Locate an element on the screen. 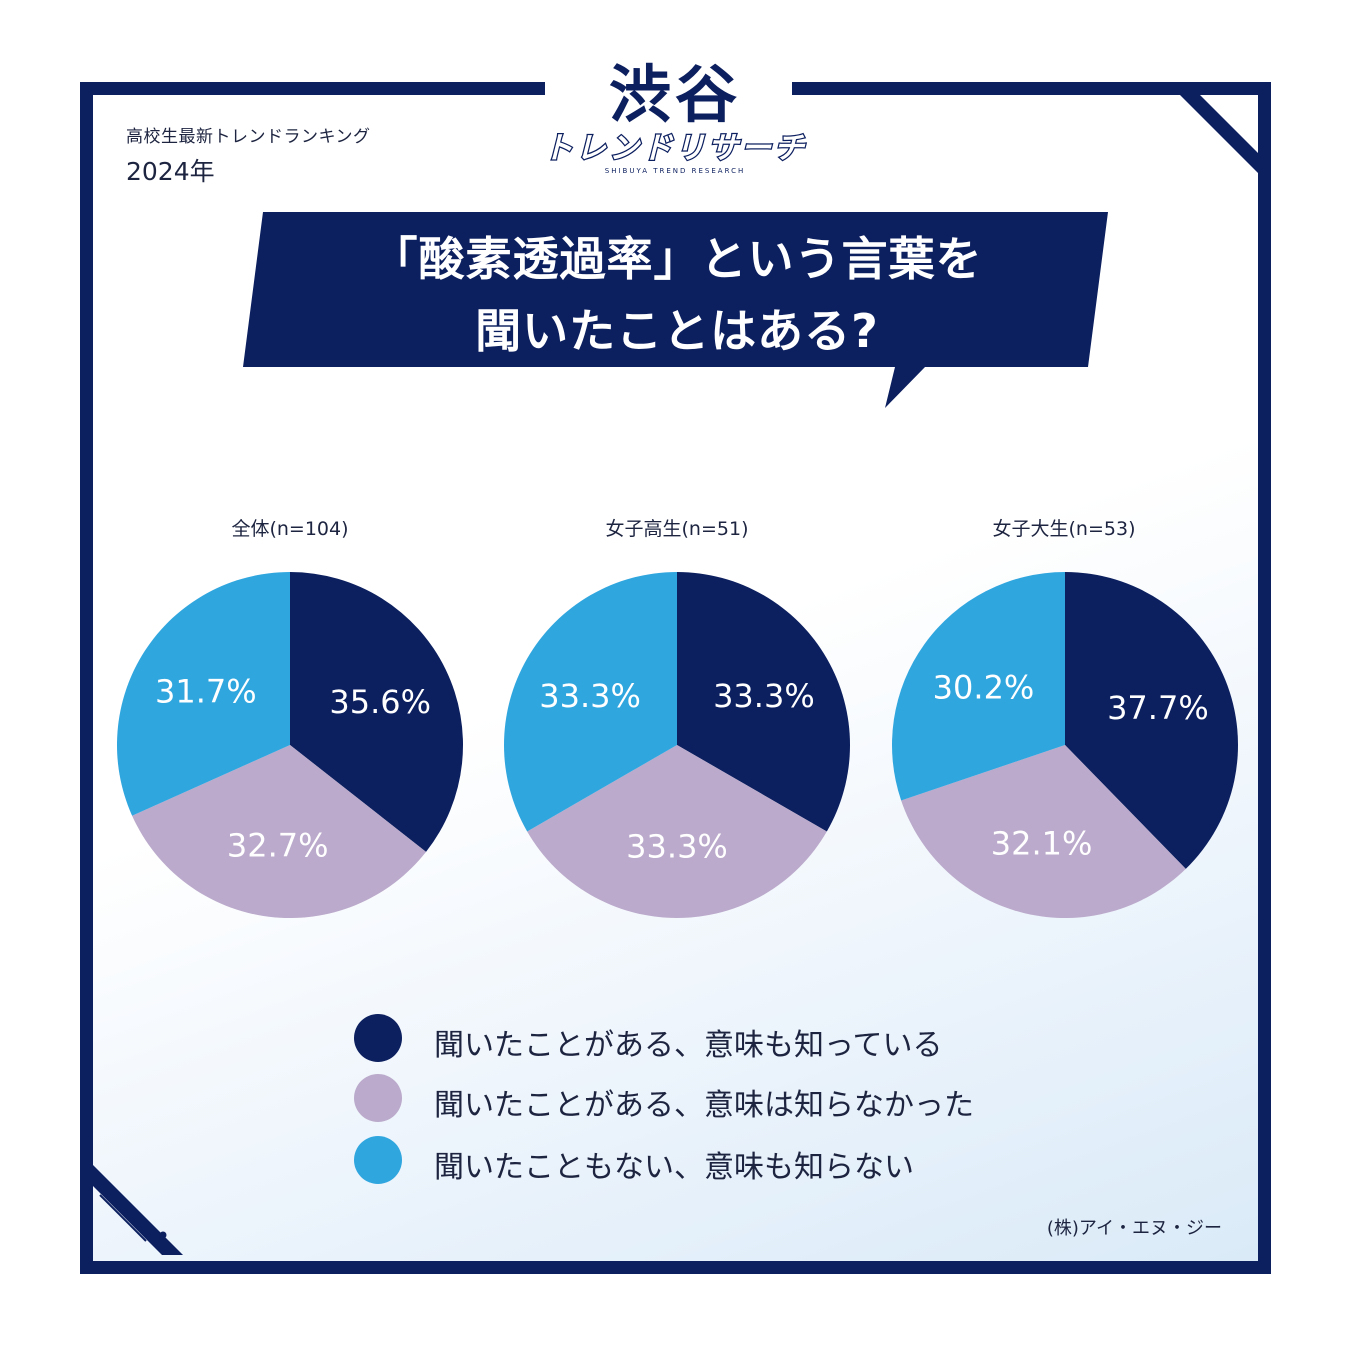  header-subtitle: 高校生最新トレンドランキング is located at coordinates (248, 137).